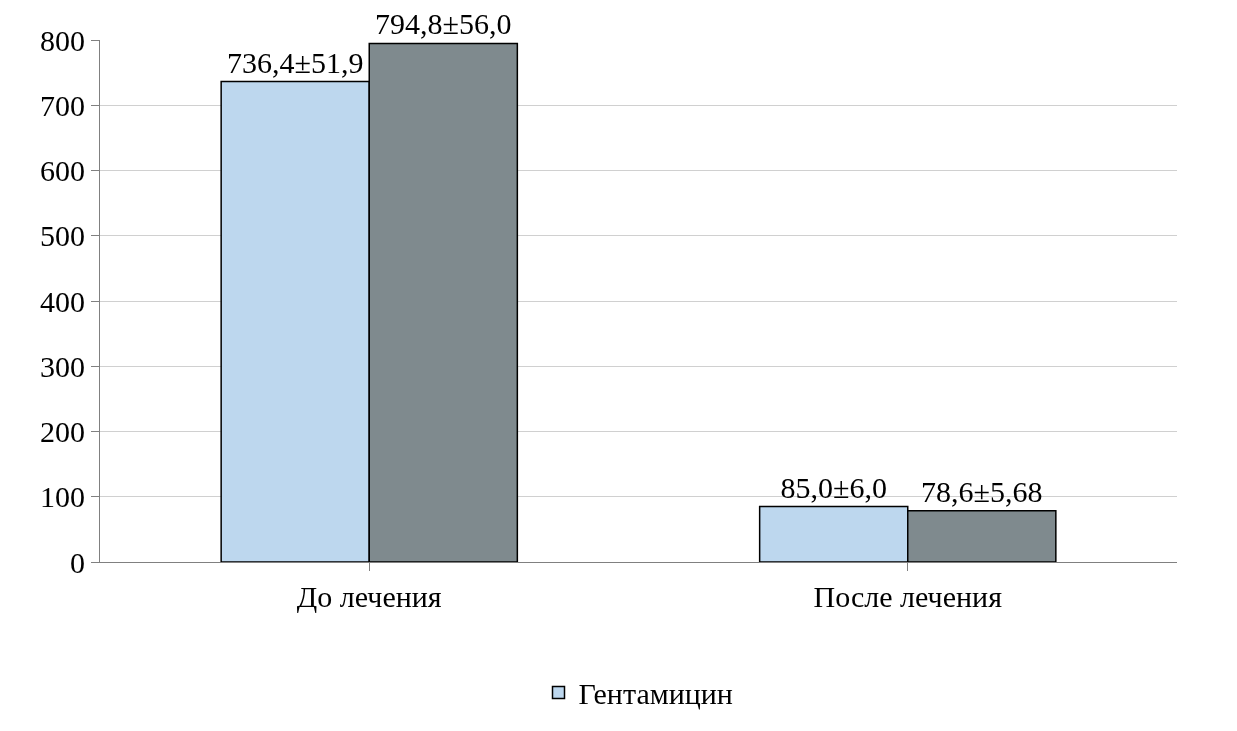 Image resolution: width=1237 pixels, height=731 pixels. Describe the element at coordinates (443, 24) in the screenshot. I see `data-label: 794,8±56,0` at that location.